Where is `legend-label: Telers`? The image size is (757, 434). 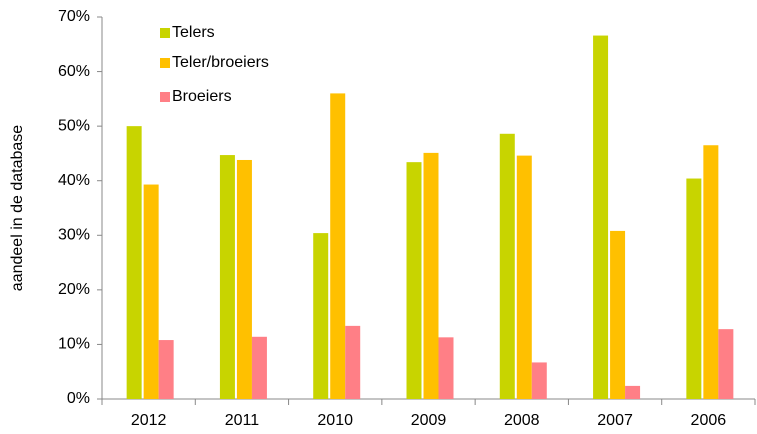
legend-label: Telers is located at coordinates (193, 32).